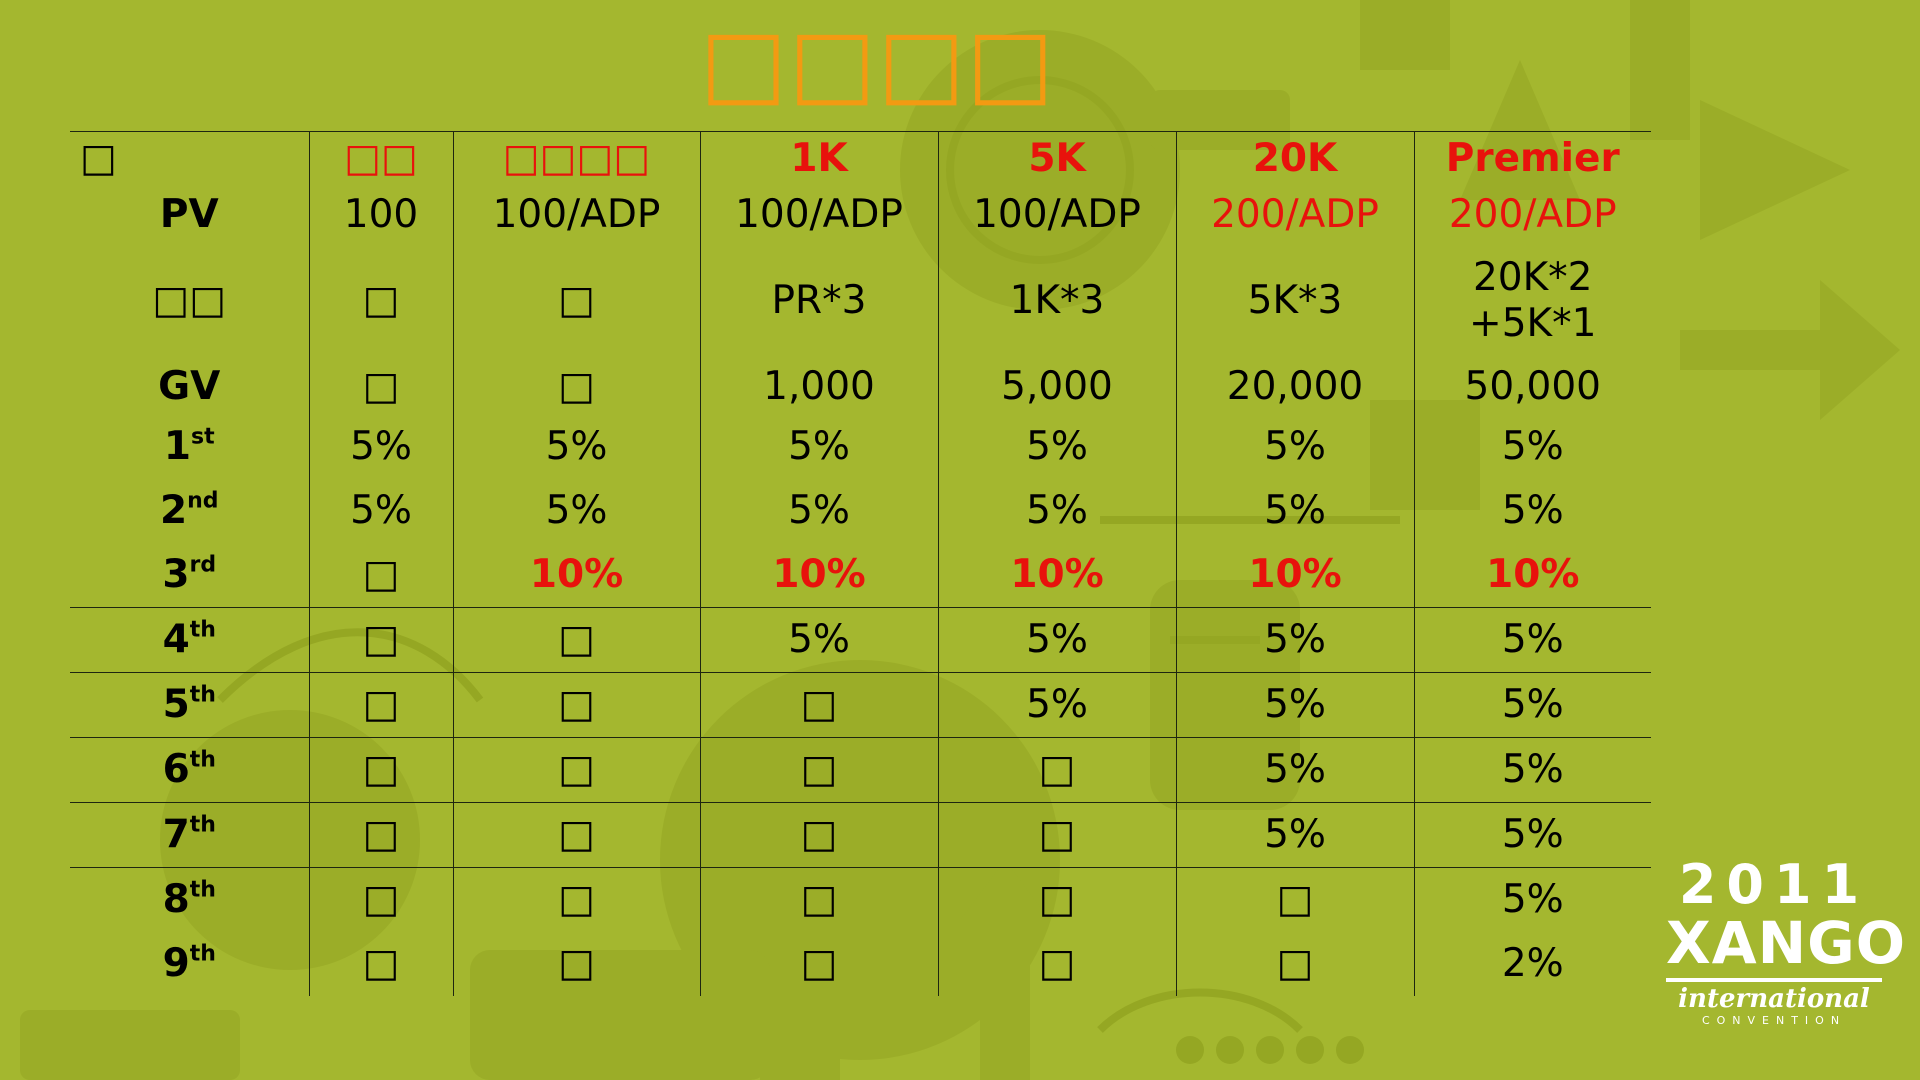 The height and width of the screenshot is (1080, 1920). Describe the element at coordinates (1294, 159) in the screenshot. I see `column-header: 20K` at that location.